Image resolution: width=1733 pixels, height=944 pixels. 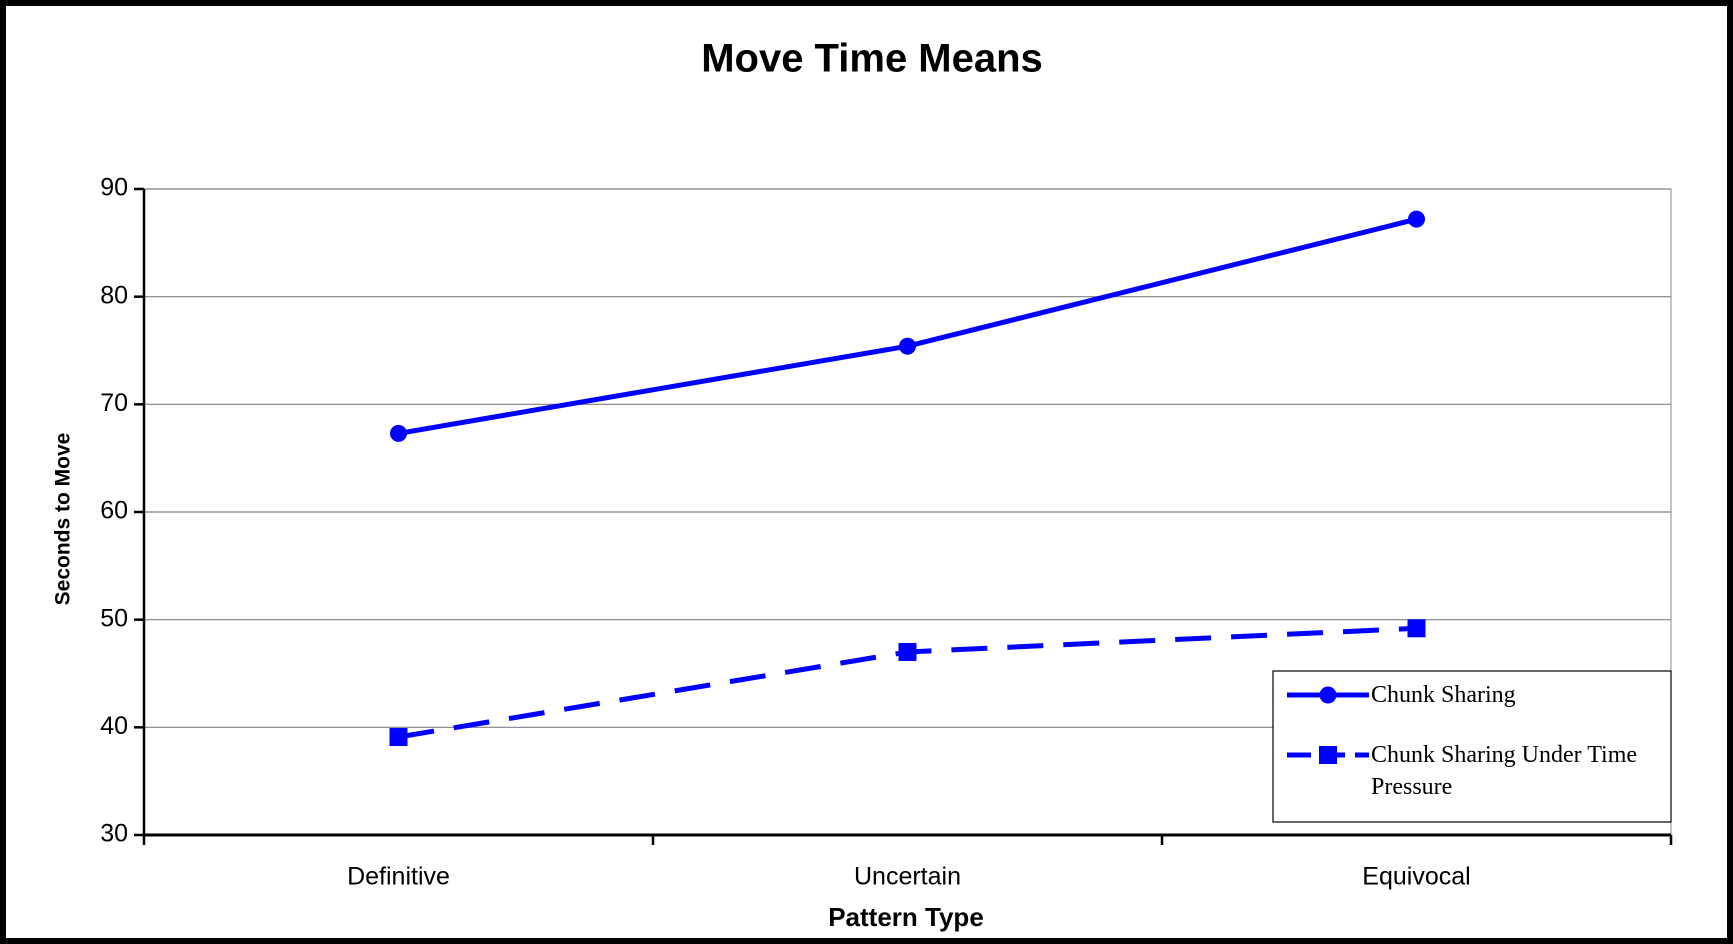 What do you see at coordinates (398, 877) in the screenshot?
I see `x-tick-label: Definitive` at bounding box center [398, 877].